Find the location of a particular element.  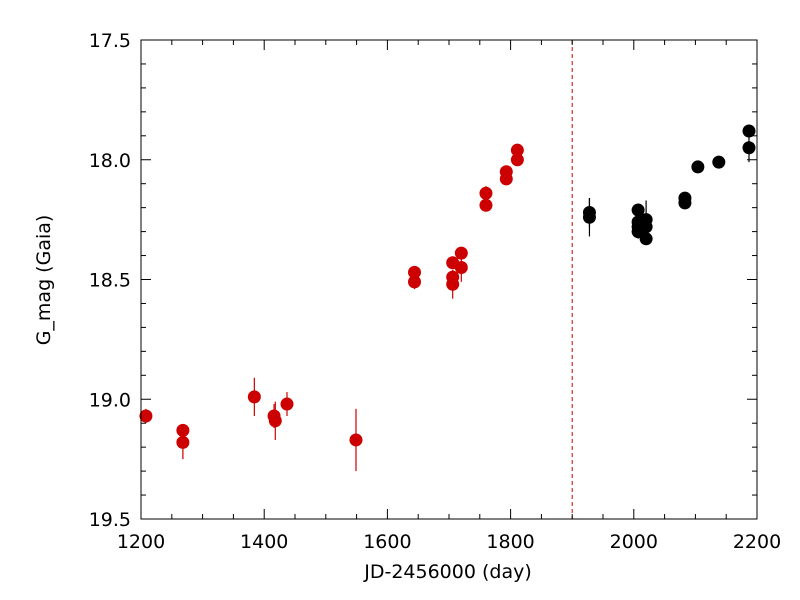

x-tick-label: 1600 is located at coordinates (387, 542).